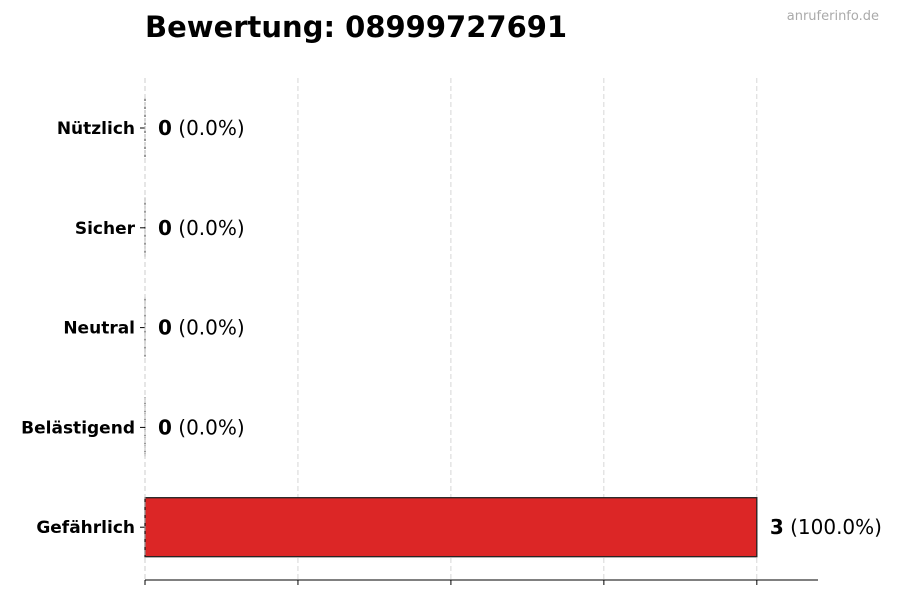  What do you see at coordinates (832, 16) in the screenshot?
I see `watermark: anruferinfo.de` at bounding box center [832, 16].